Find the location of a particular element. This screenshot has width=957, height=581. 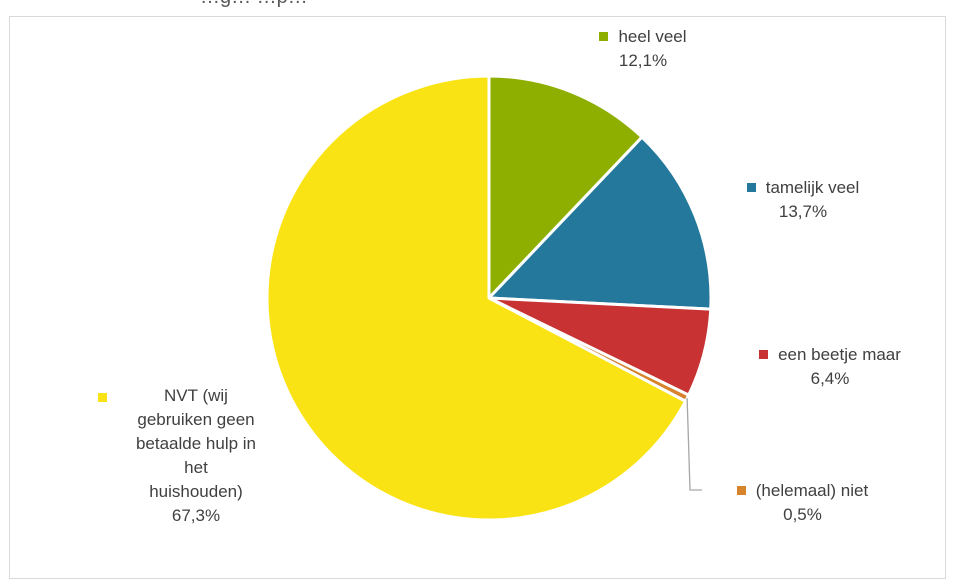

label-heel-veel-name: heel veel is located at coordinates (652, 36).